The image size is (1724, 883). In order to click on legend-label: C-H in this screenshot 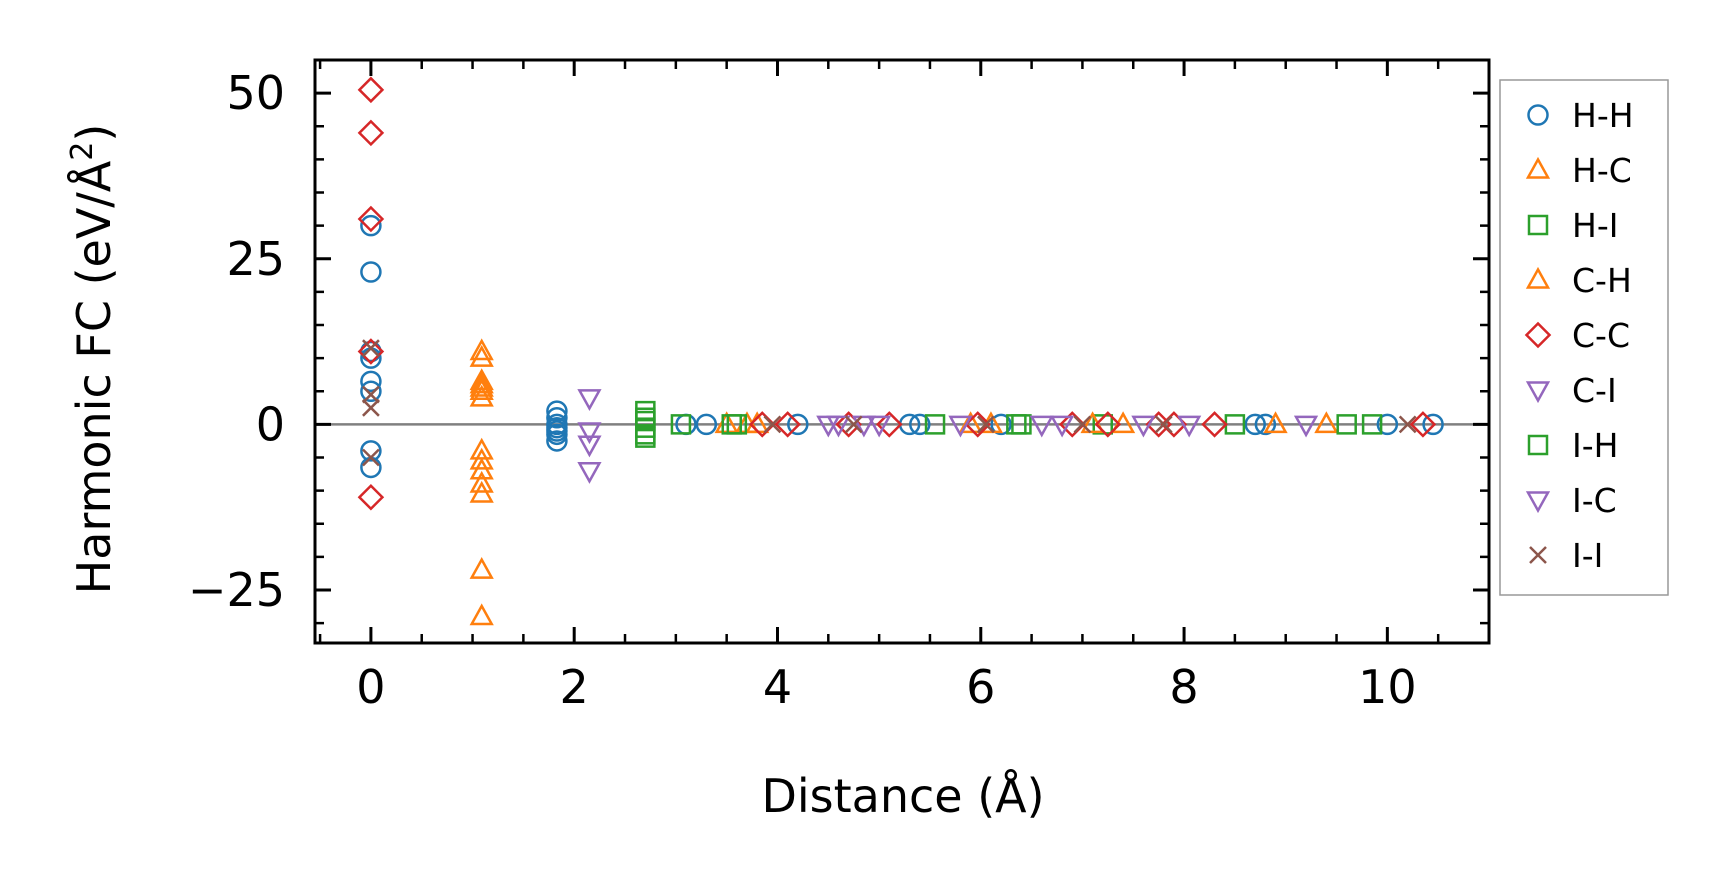, I will do `click(1602, 280)`.